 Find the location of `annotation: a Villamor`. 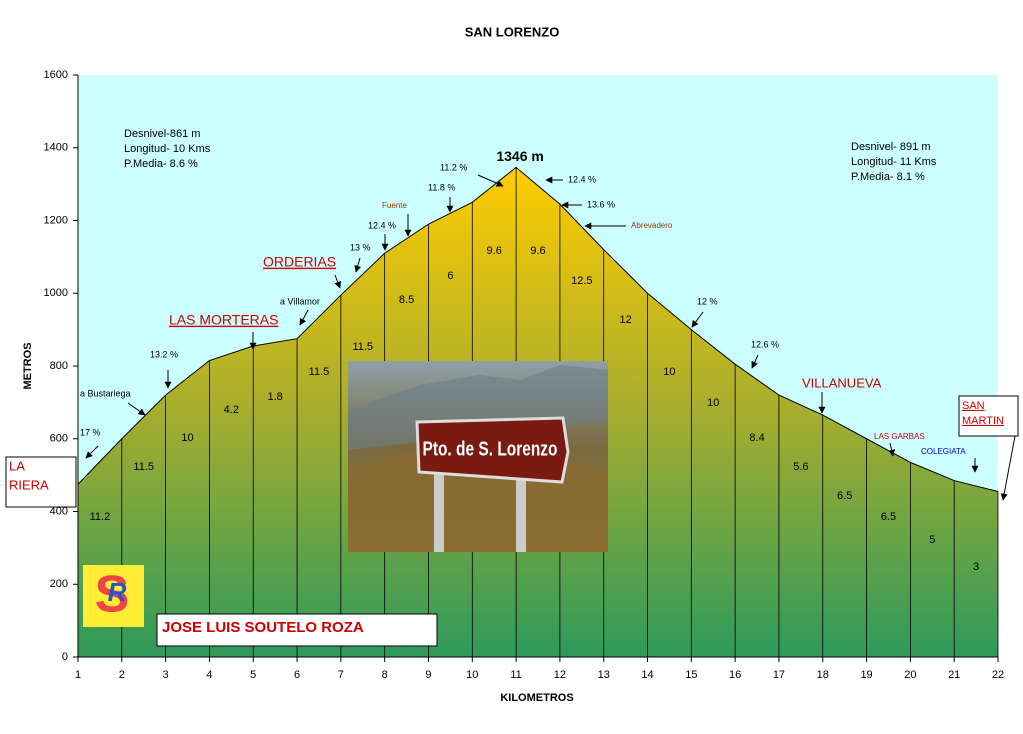

annotation: a Villamor is located at coordinates (300, 301).